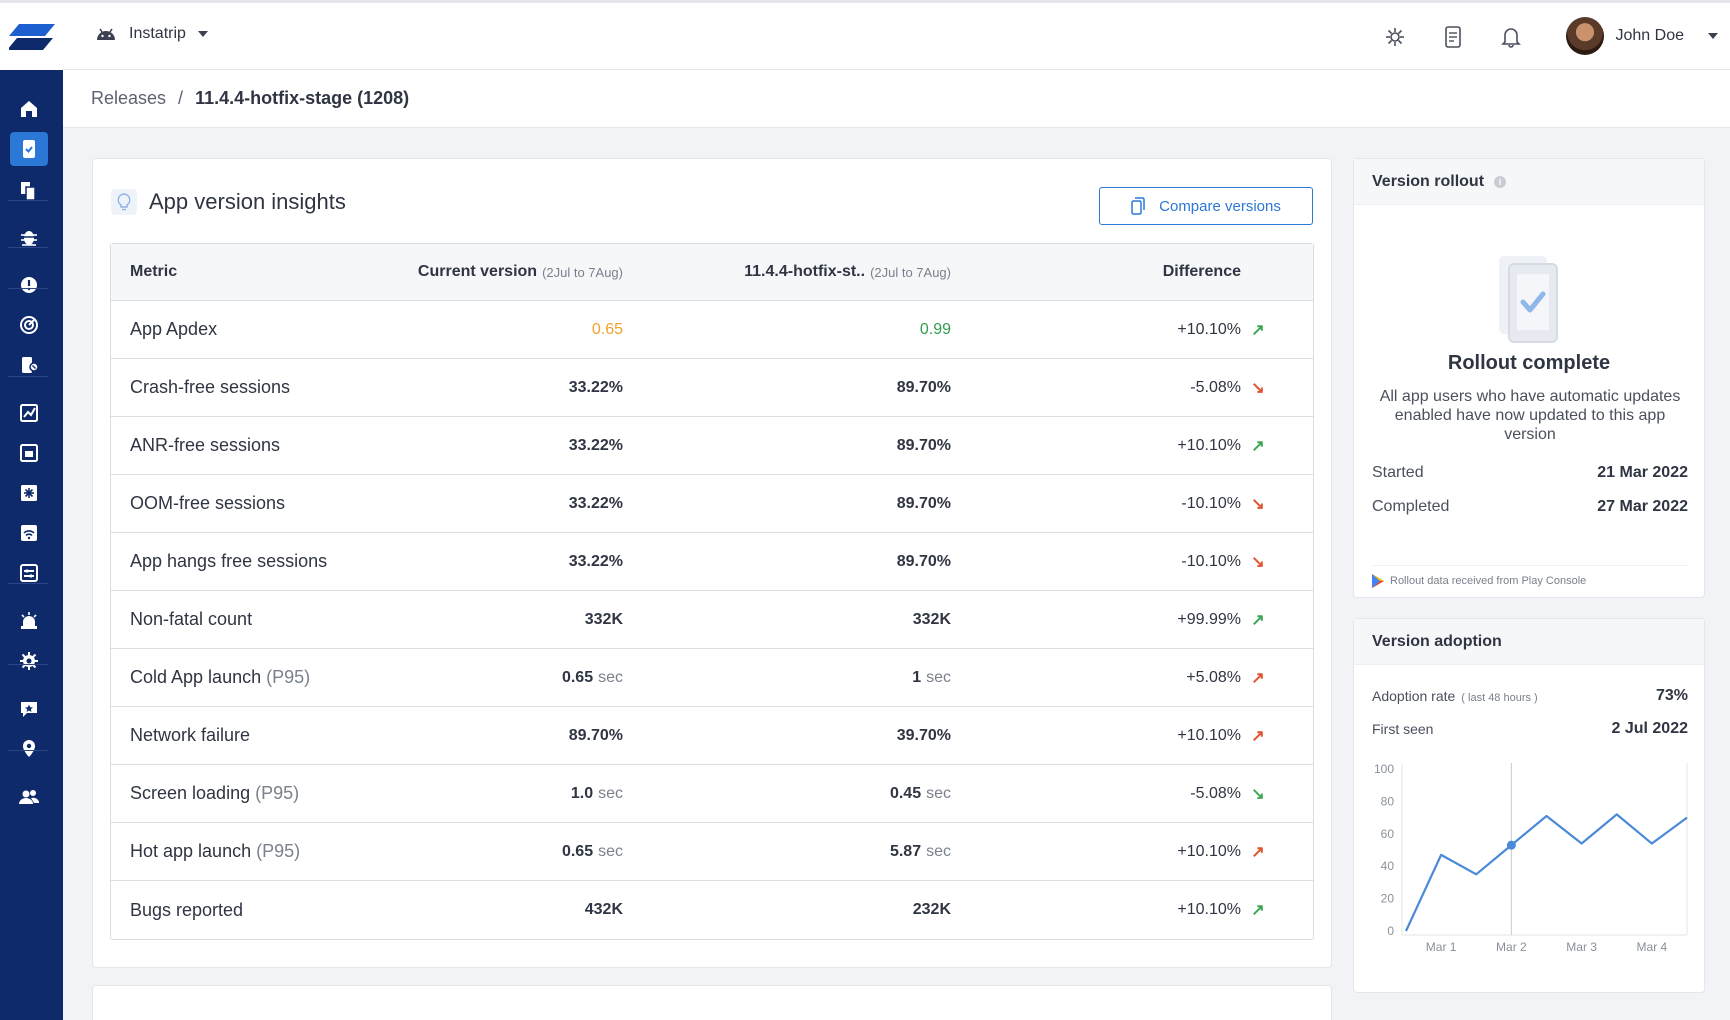  What do you see at coordinates (1650, 728) in the screenshot?
I see `first-seen-value: 2 Jul 2022` at bounding box center [1650, 728].